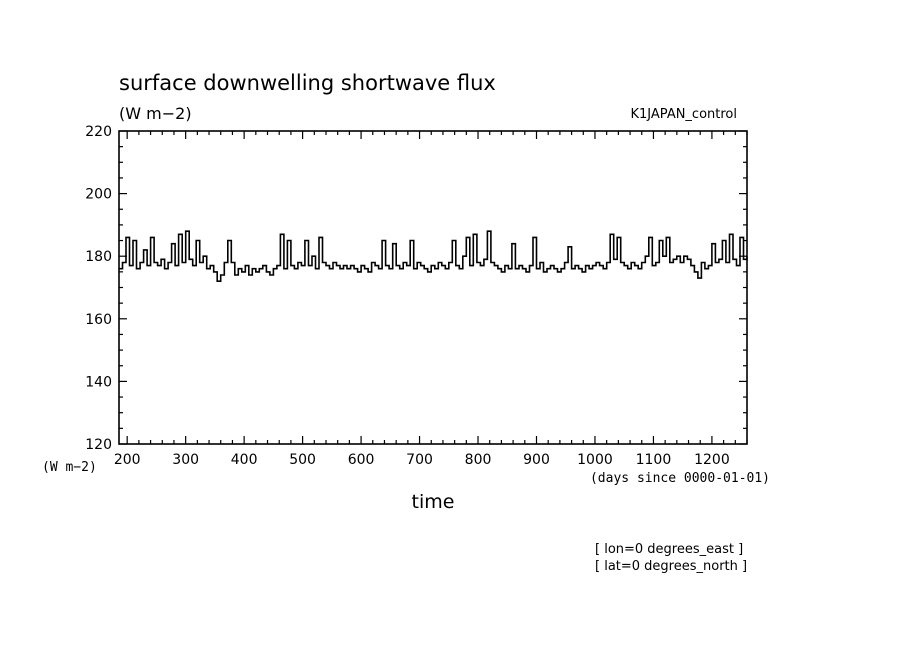 The height and width of the screenshot is (654, 904). What do you see at coordinates (98, 382) in the screenshot?
I see `y-tick-label: 140` at bounding box center [98, 382].